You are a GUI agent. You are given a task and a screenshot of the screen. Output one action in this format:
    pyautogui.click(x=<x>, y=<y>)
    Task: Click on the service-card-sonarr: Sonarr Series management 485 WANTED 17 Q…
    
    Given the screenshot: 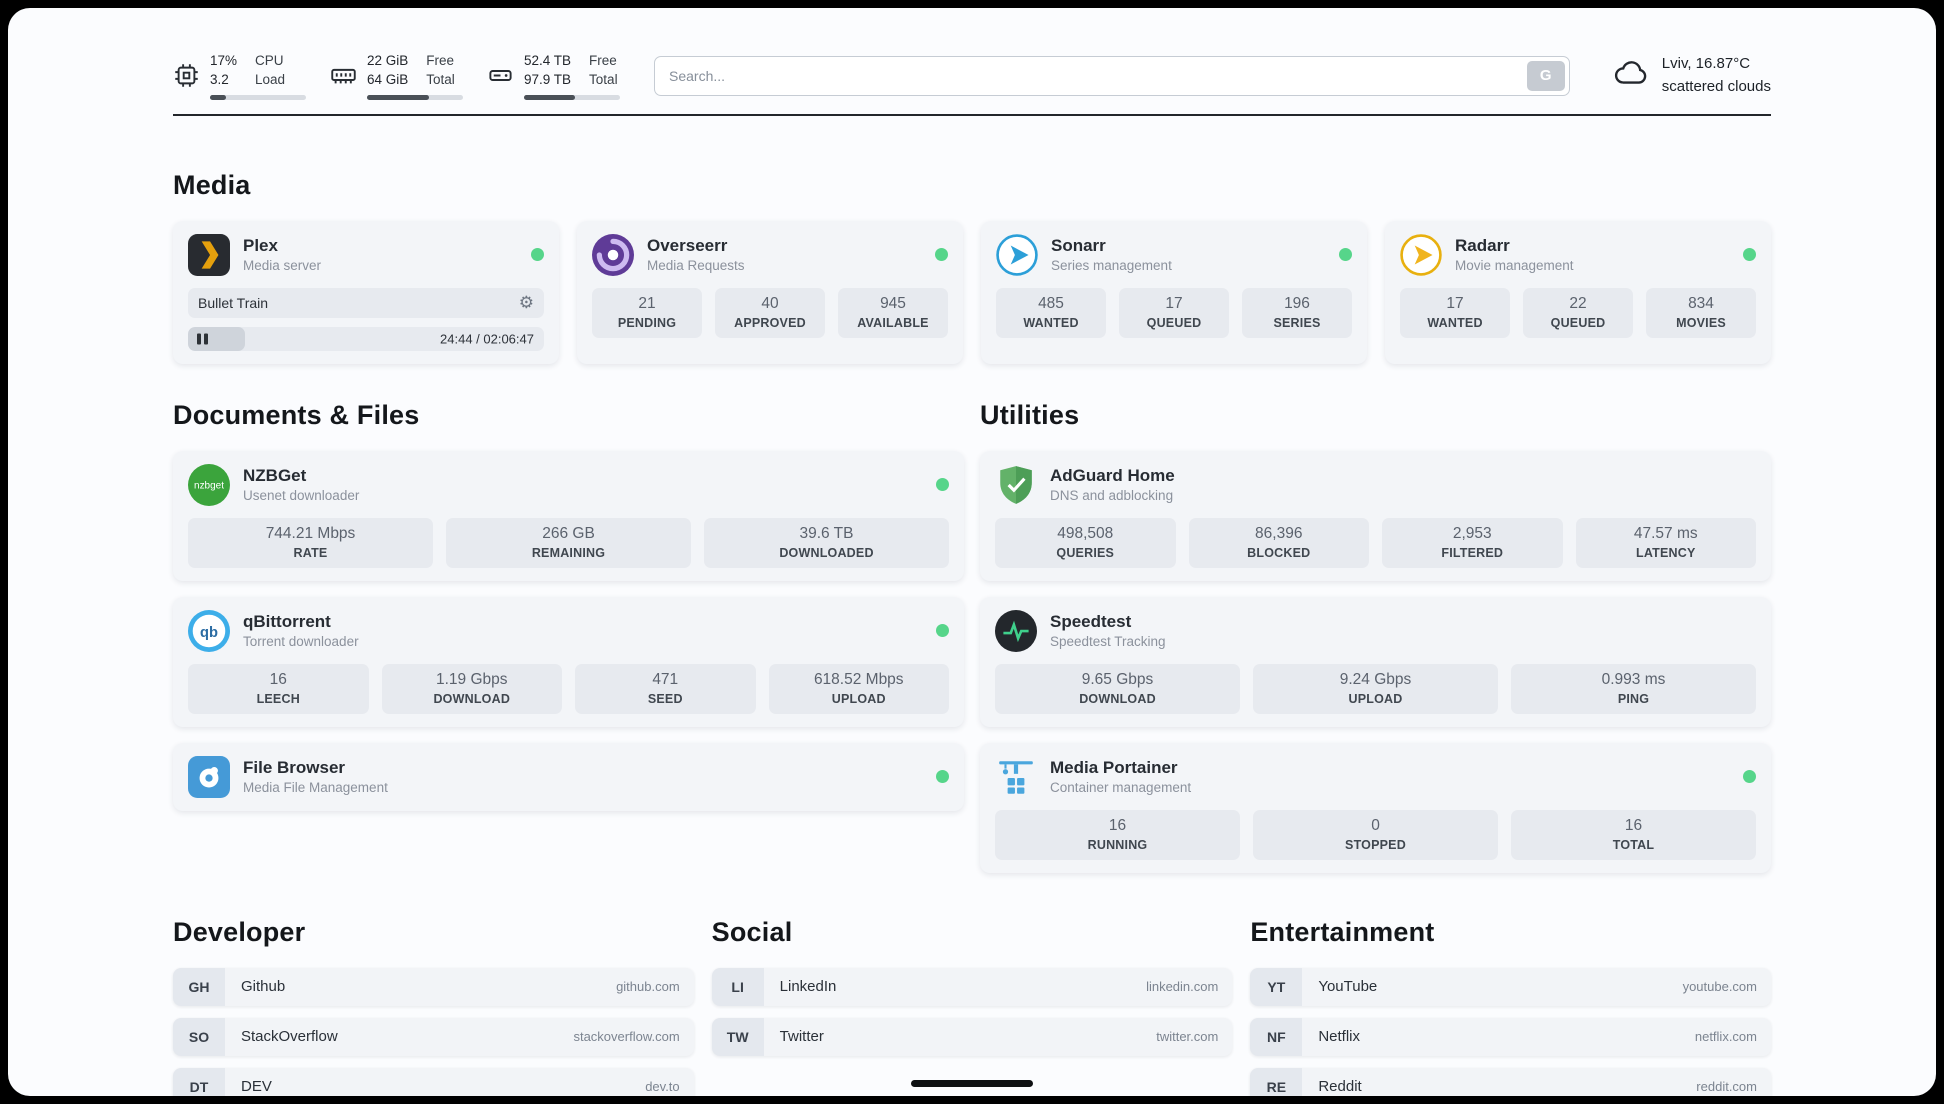 What is the action you would take?
    pyautogui.click(x=1174, y=292)
    